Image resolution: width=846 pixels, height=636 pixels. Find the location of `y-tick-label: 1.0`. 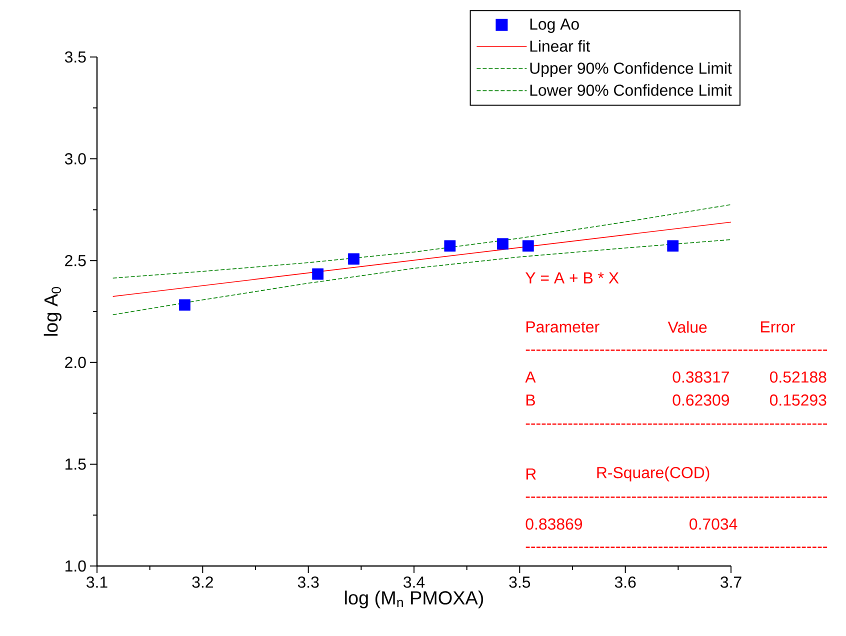

y-tick-label: 1.0 is located at coordinates (76, 566).